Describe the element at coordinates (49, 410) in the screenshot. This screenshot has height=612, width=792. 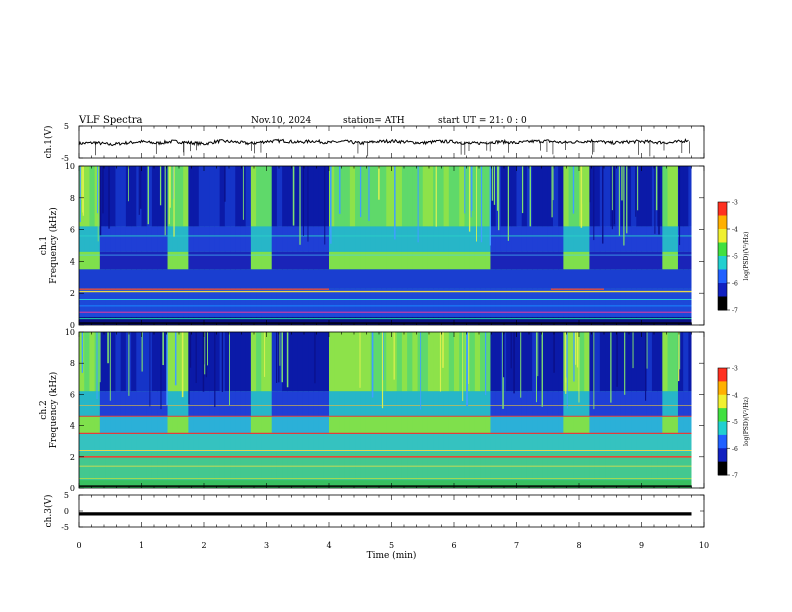
I see `y-axis-label: ch.2Frequency (kHz)` at that location.